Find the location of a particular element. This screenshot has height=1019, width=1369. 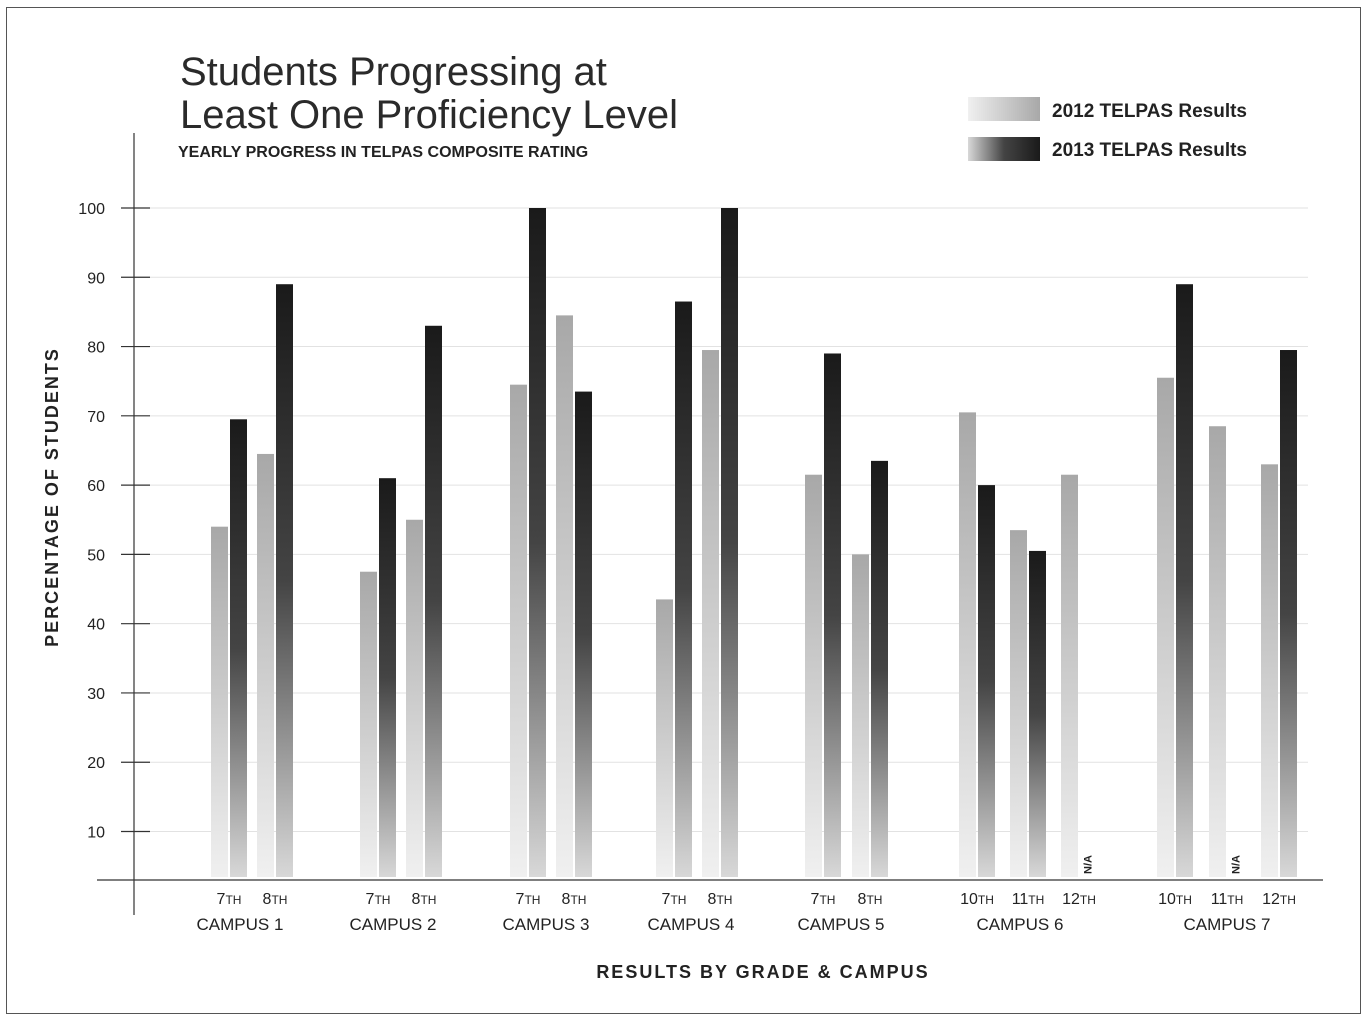

grade-number: 12 is located at coordinates (1271, 899).